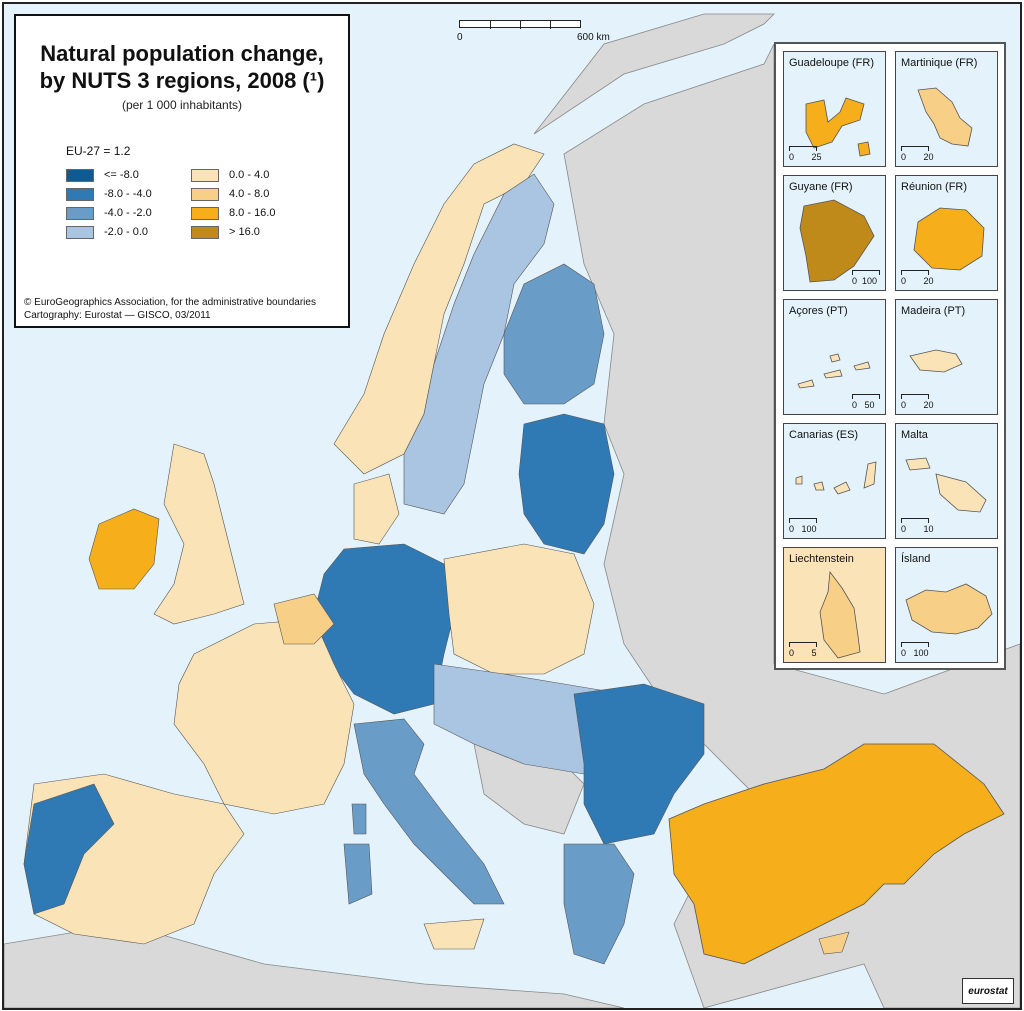 This screenshot has width=1024, height=1011. I want to click on inset-label: Ísland, so click(916, 559).